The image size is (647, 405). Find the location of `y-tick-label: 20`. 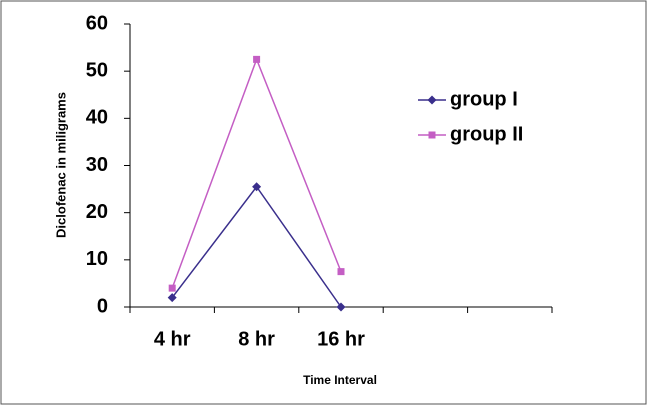

y-tick-label: 20 is located at coordinates (97, 212).